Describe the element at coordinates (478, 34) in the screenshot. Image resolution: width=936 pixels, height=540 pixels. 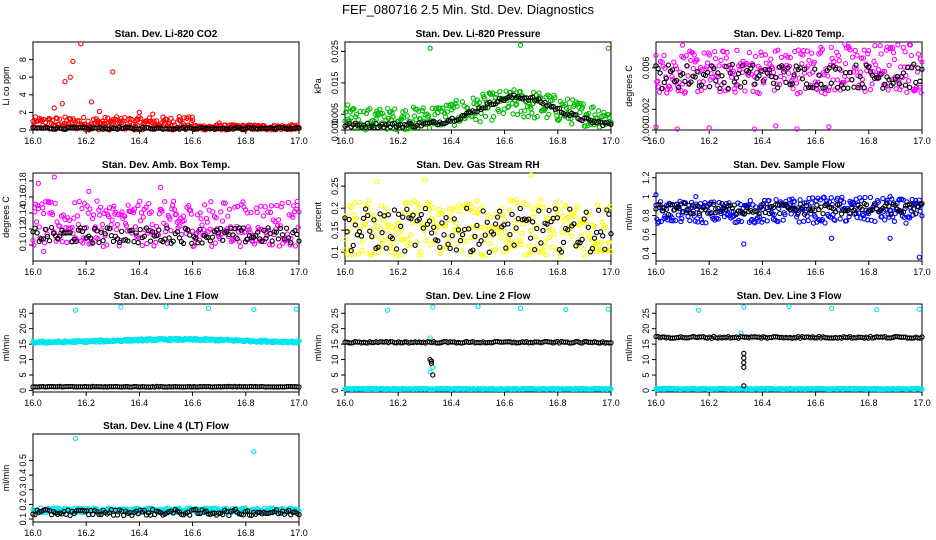
I see `chart-title: Stan. Dev. Li-820 Pressure` at that location.